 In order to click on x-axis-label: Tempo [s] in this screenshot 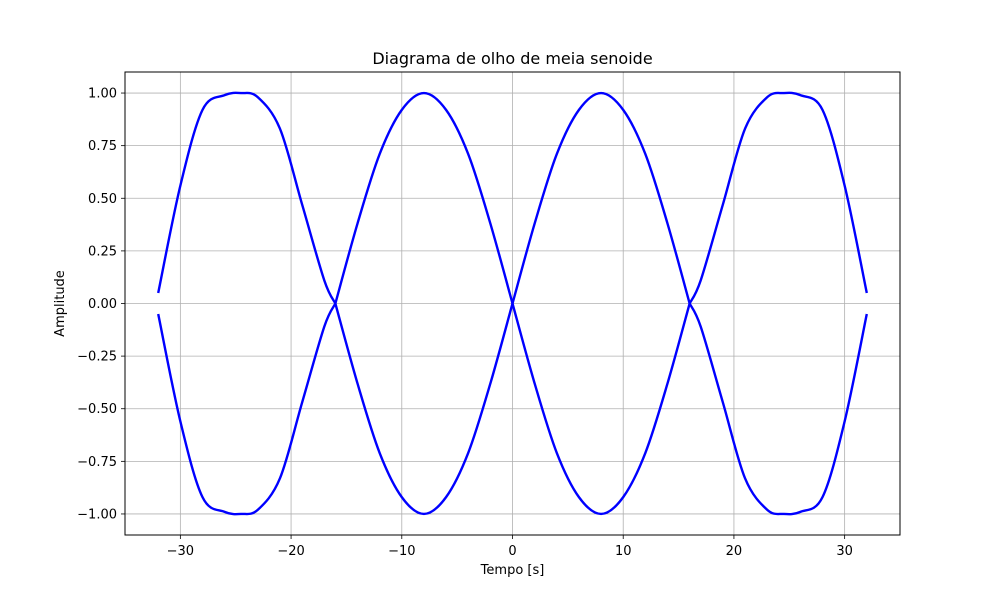, I will do `click(512, 570)`.